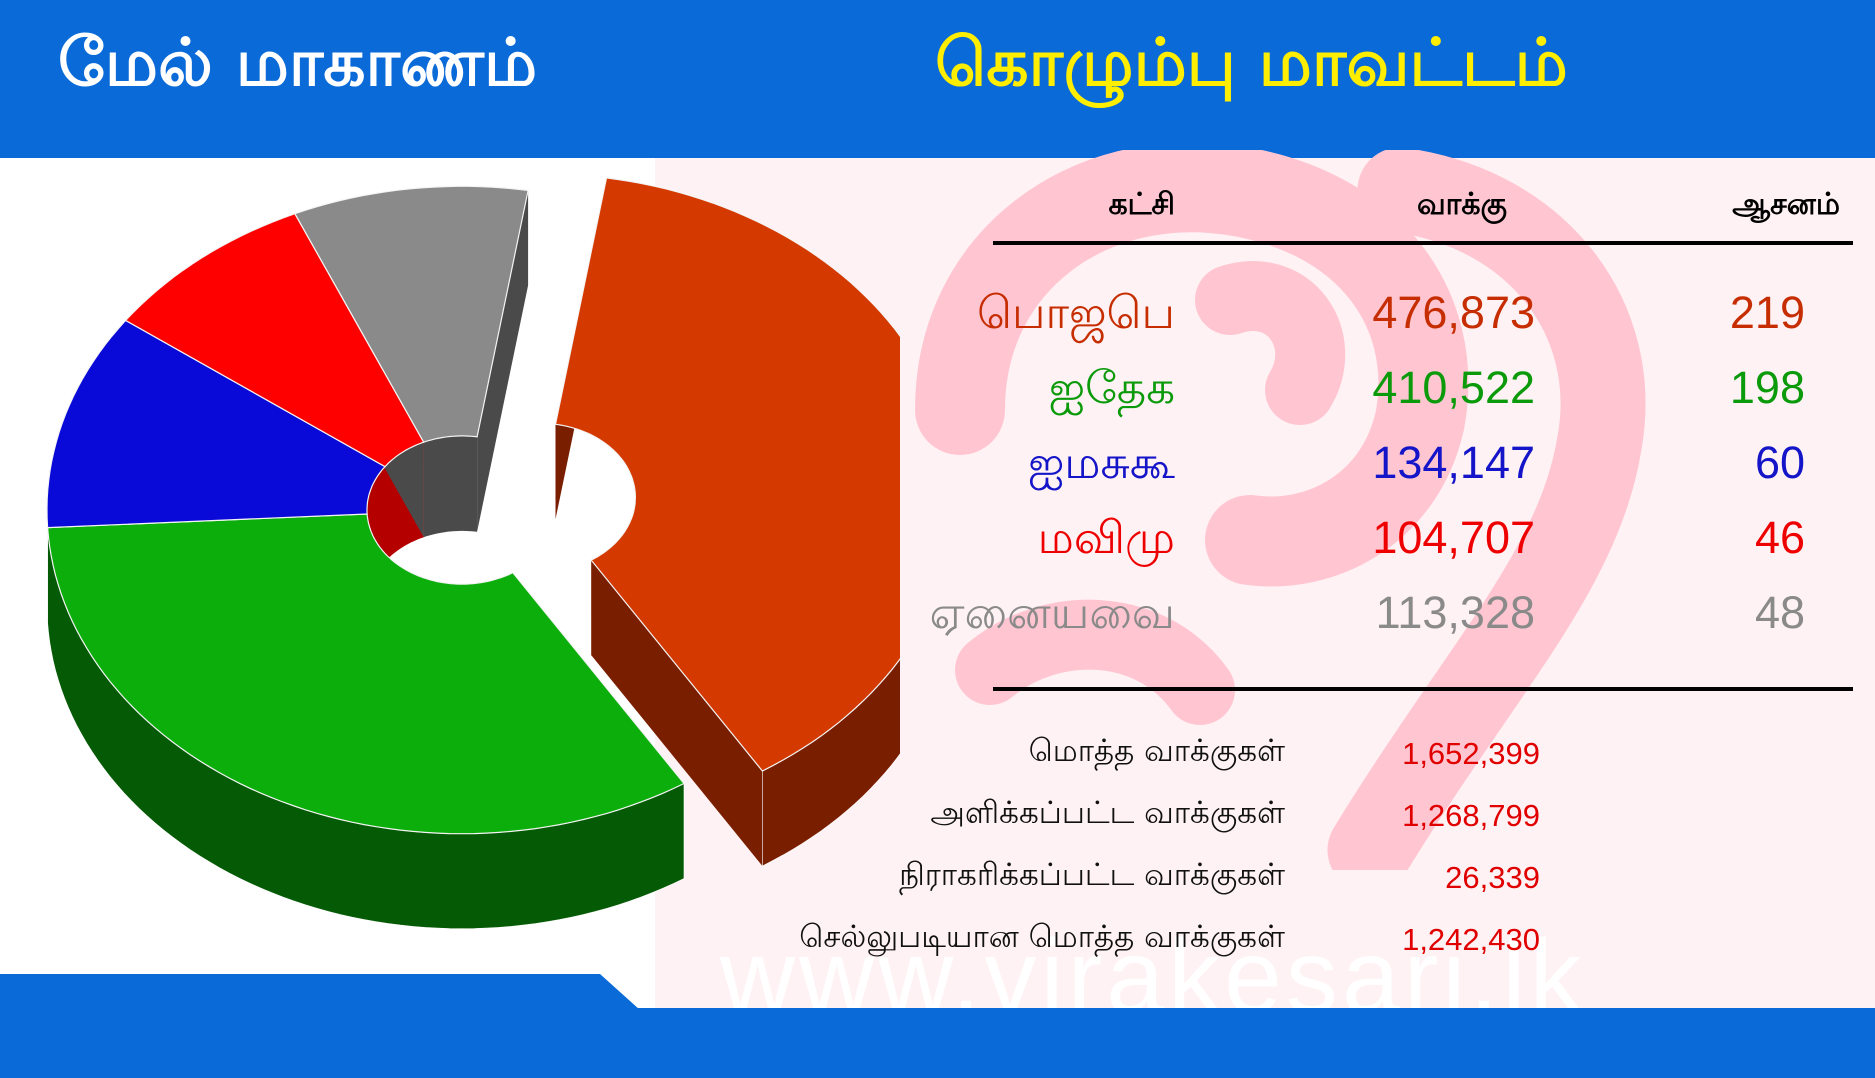 This screenshot has height=1078, width=1875. What do you see at coordinates (1107, 813) in the screenshot?
I see `summary-label: அளிக்கப்பட்ட வாக்குகள்` at bounding box center [1107, 813].